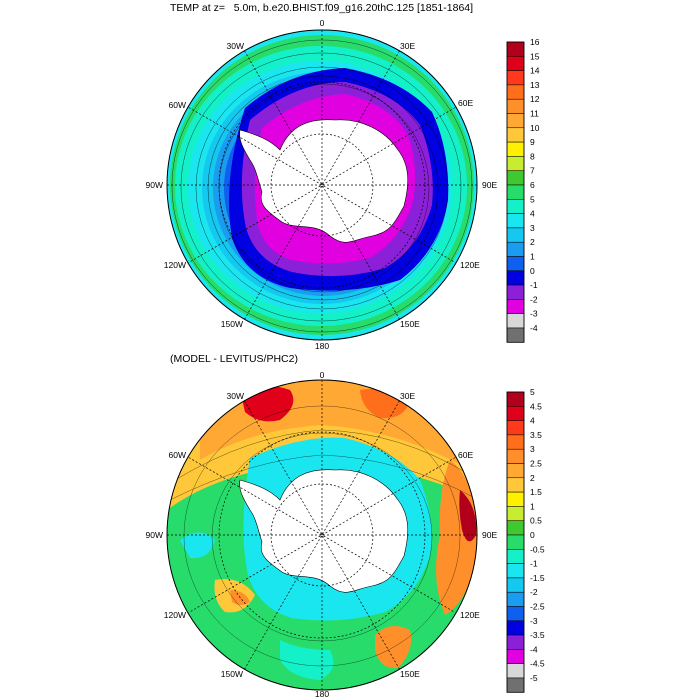 This screenshot has height=700, width=700. What do you see at coordinates (407, 46) in the screenshot?
I see `top-lon-label-30e: 30E` at bounding box center [407, 46].